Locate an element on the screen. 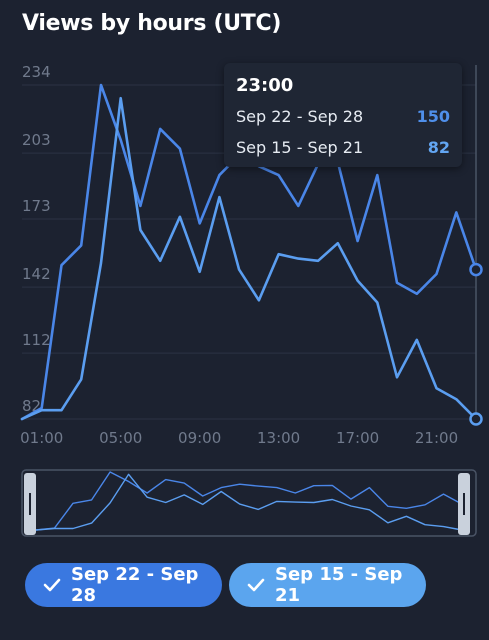  range-handle-right is located at coordinates (464, 504).